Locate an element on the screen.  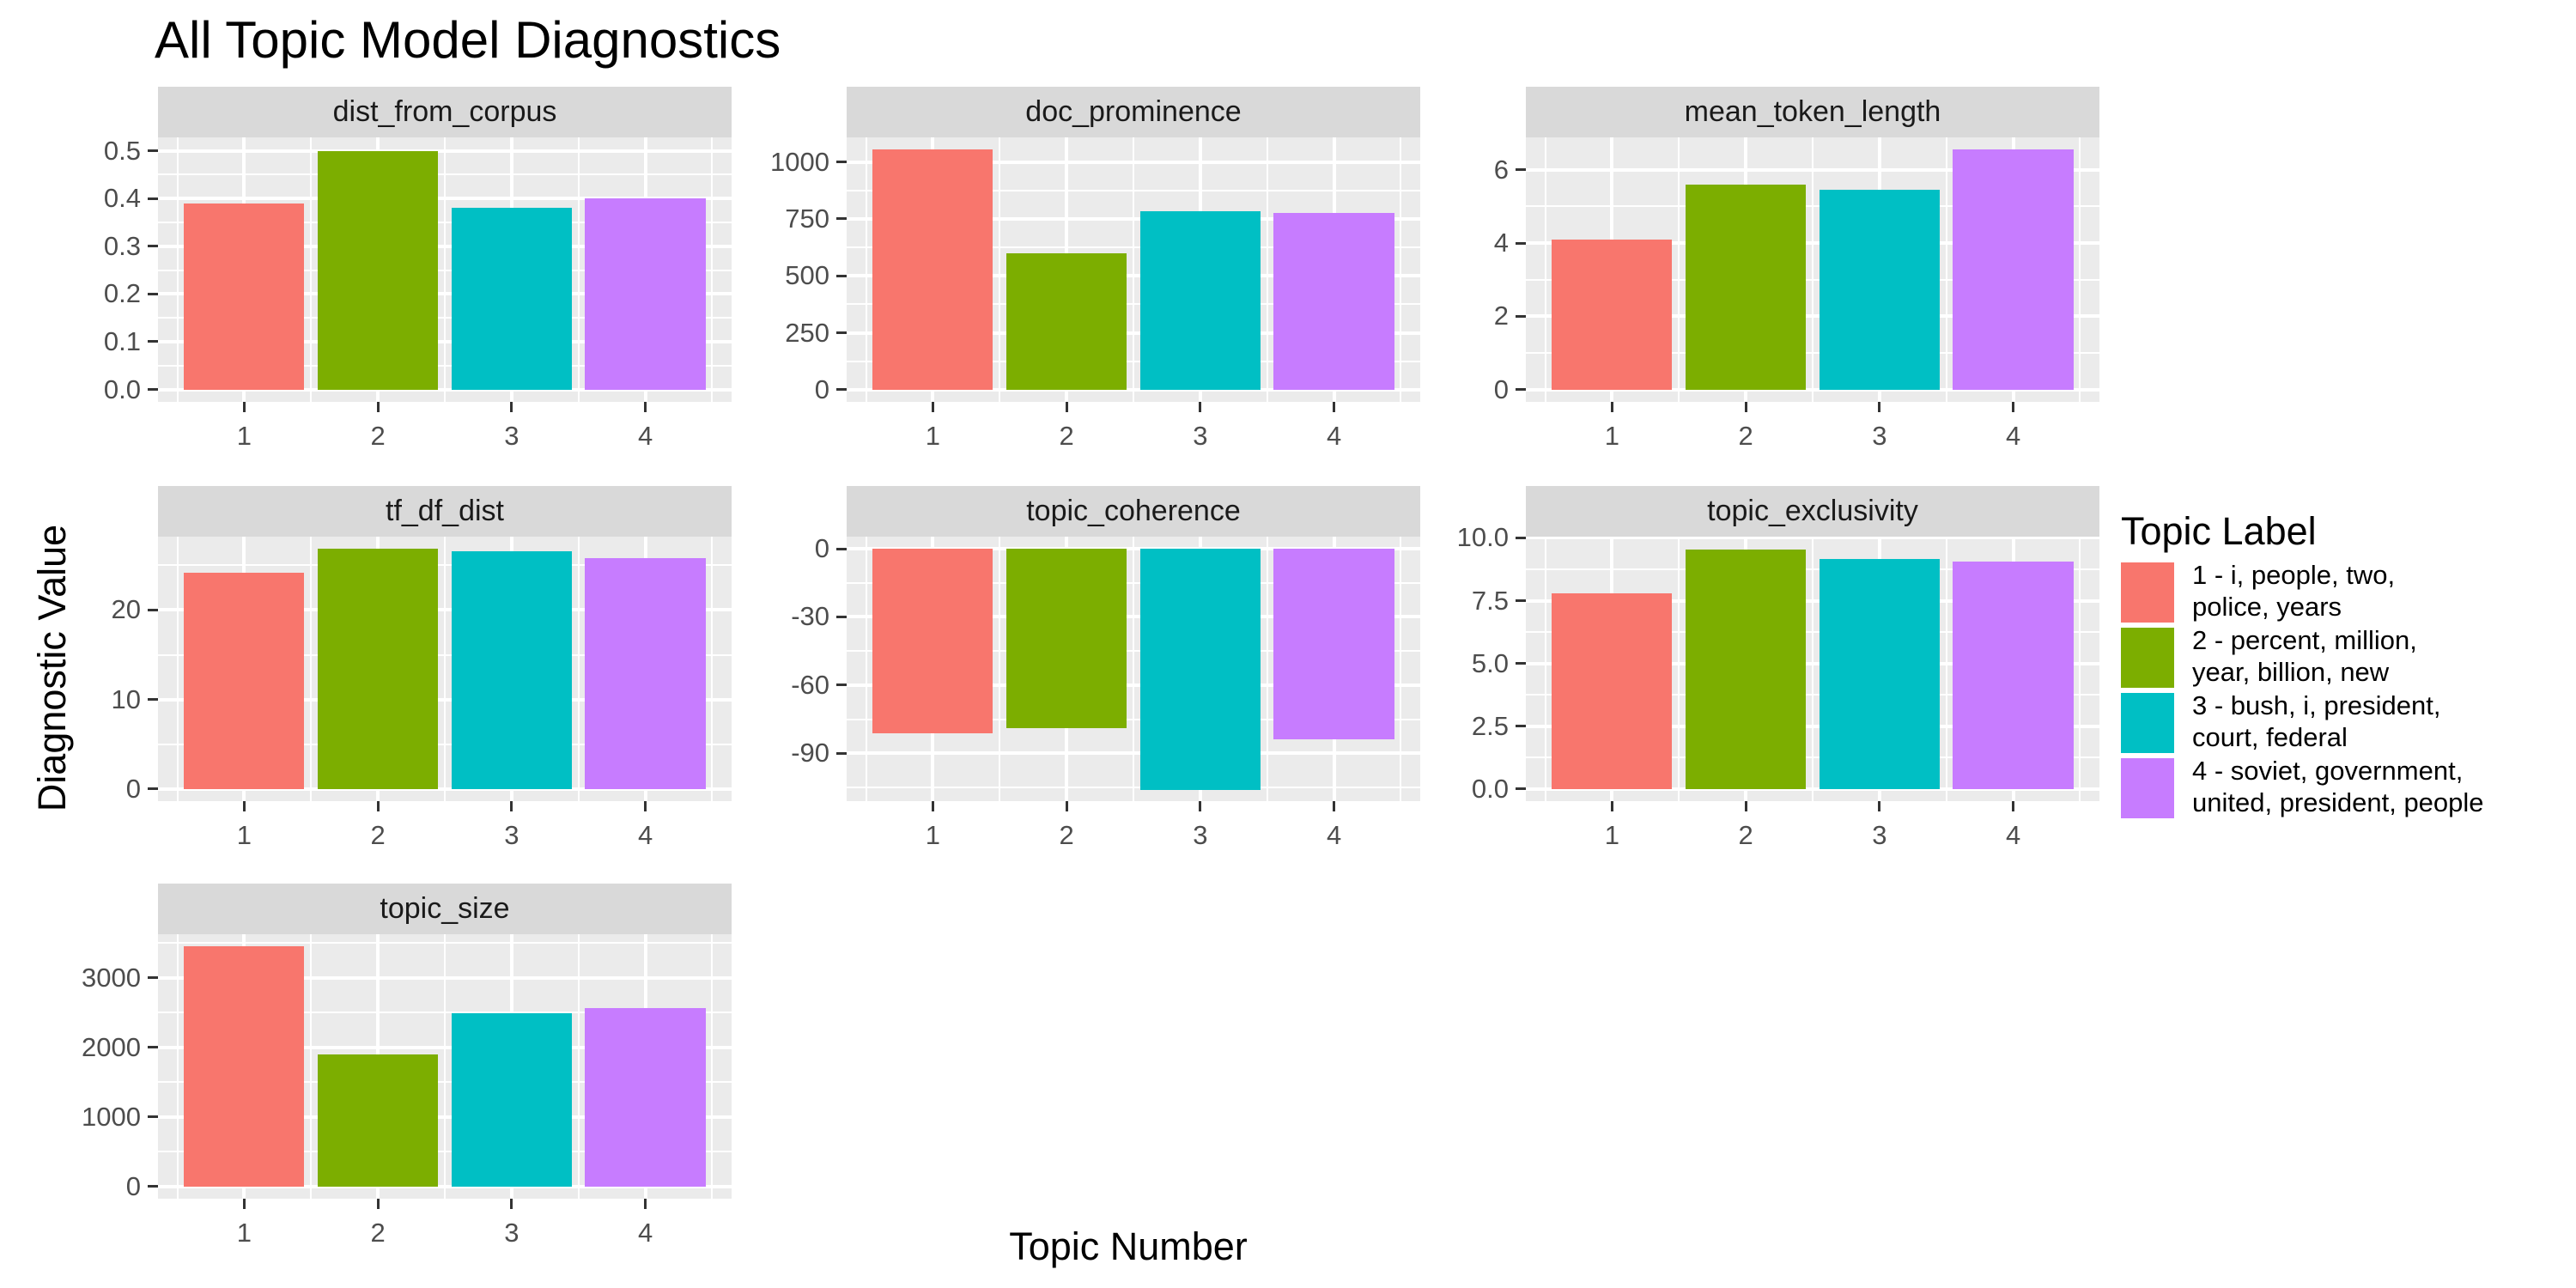
y-tick-label: 2 is located at coordinates (1501, 316).